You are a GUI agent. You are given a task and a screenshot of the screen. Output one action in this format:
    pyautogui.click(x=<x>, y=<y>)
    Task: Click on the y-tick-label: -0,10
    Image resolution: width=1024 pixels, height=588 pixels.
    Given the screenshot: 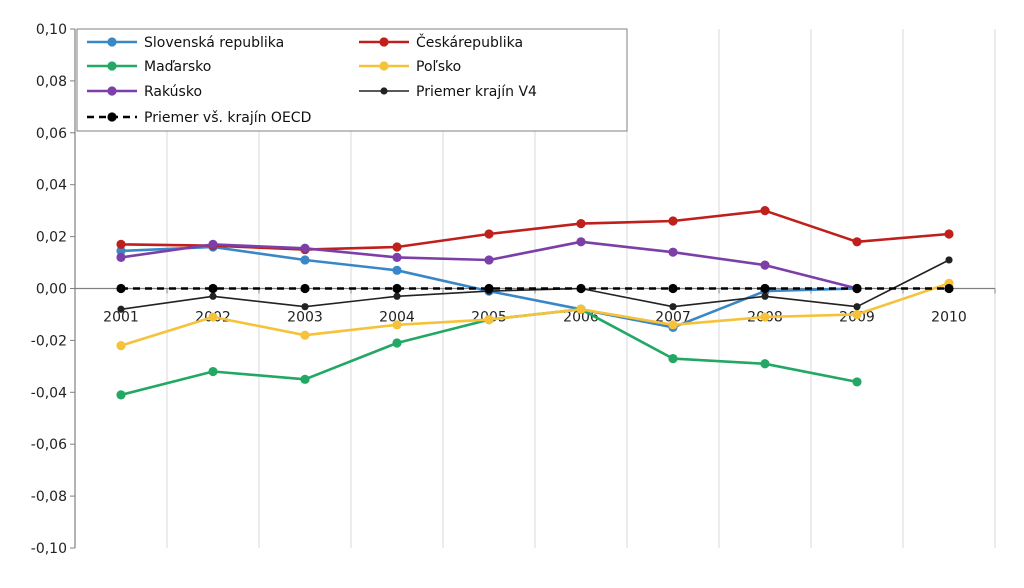 What is the action you would take?
    pyautogui.click(x=49, y=549)
    